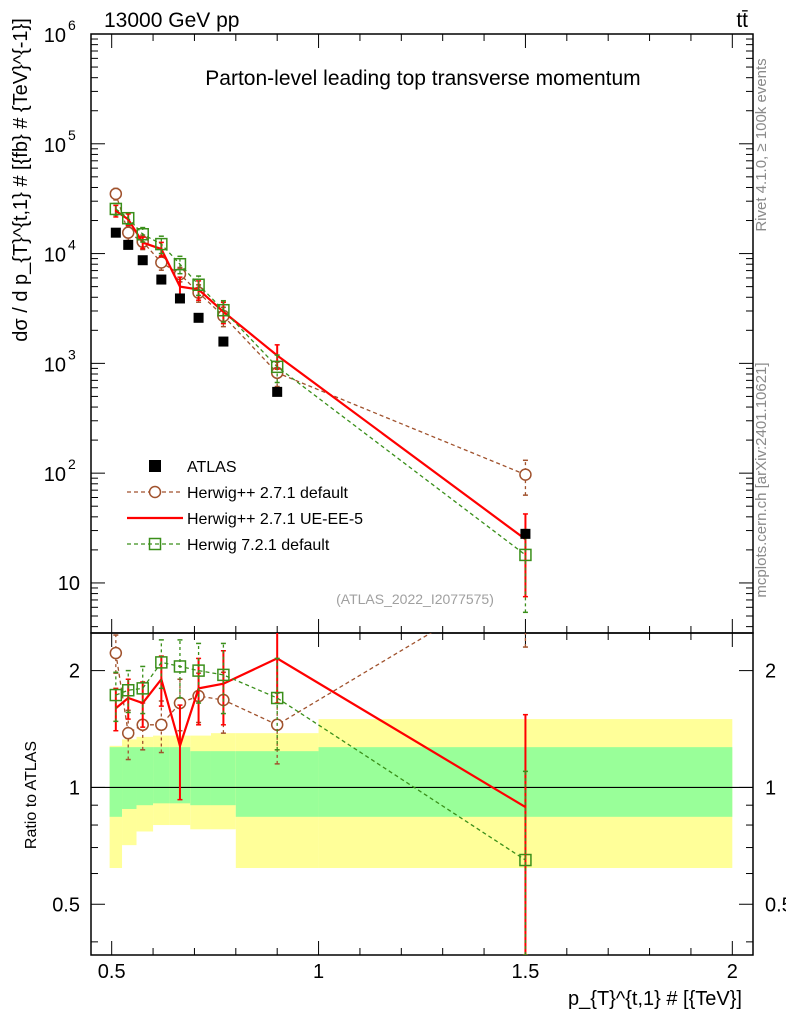 The image size is (786, 1024). What do you see at coordinates (74, 788) in the screenshot?
I see `ratio-y-tick-label: 1` at bounding box center [74, 788].